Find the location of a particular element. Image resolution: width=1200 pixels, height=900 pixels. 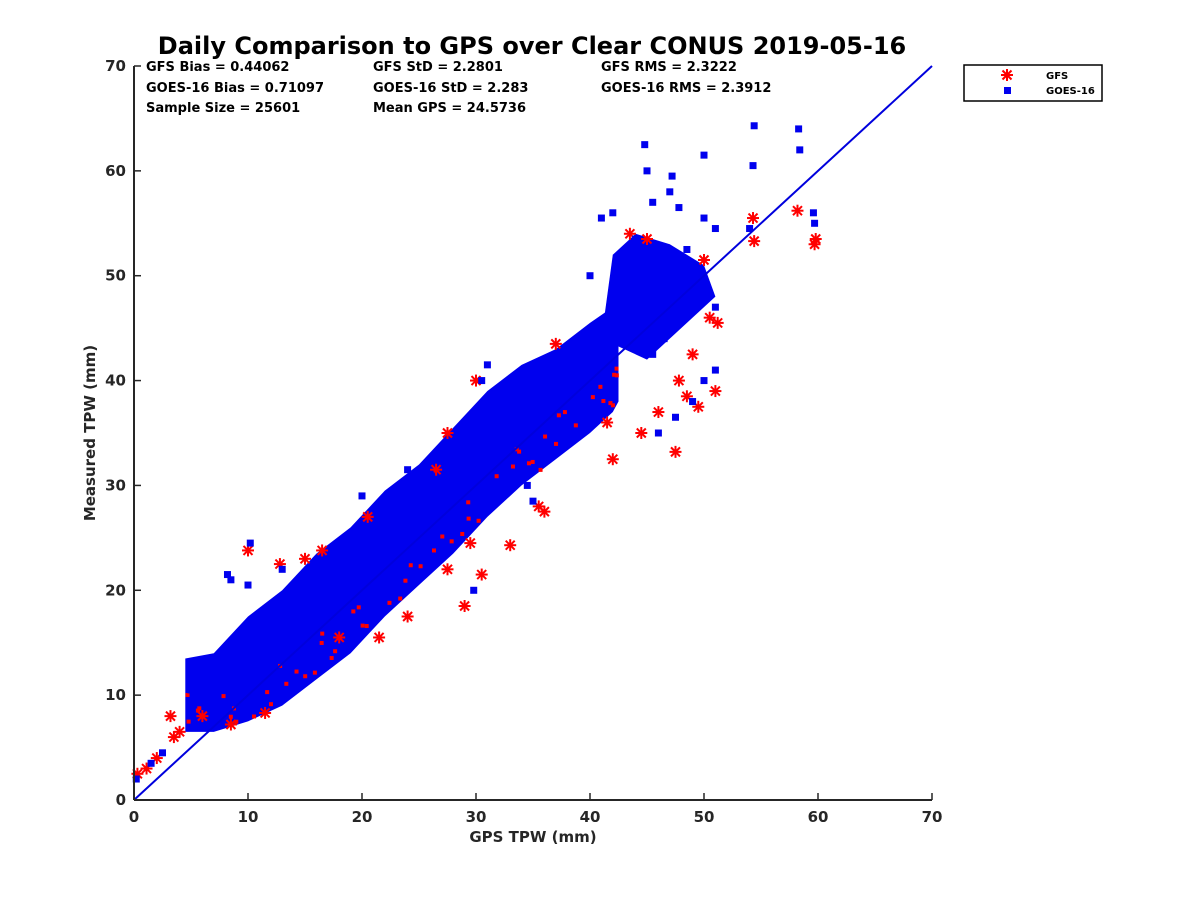

y-tick-label: 0 is located at coordinates (121, 800).